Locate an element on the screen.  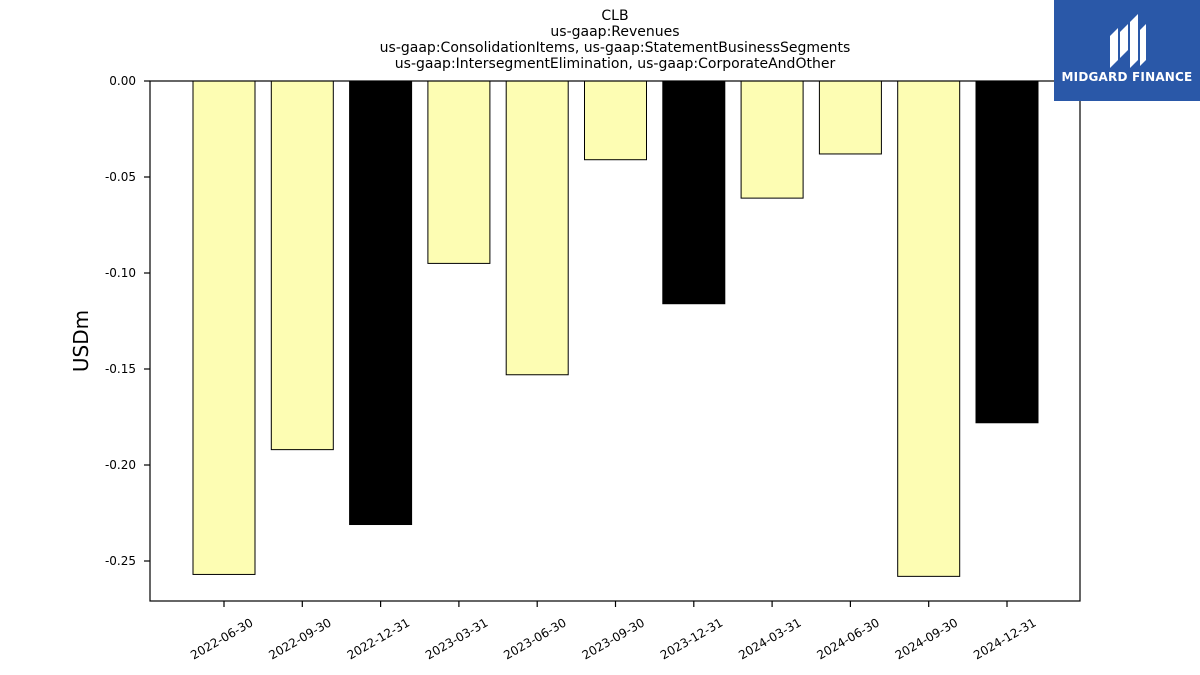
x-tick-label: 2023-12-31 is located at coordinates (691, 638).